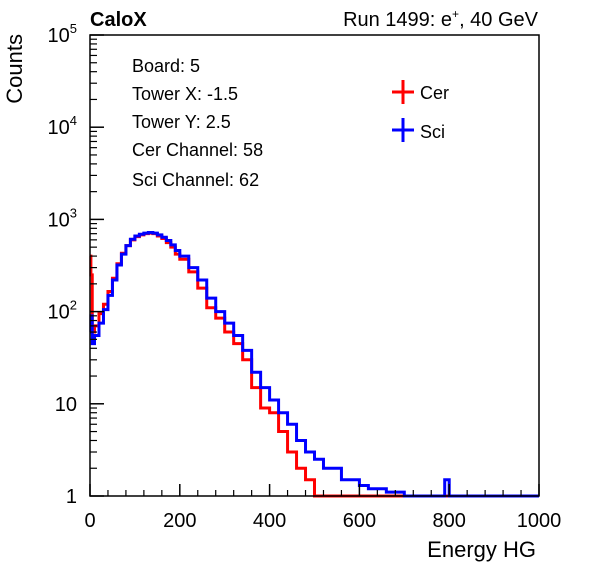  Describe the element at coordinates (441, 19) in the screenshot. I see `run-label: Run 1499: e+, 40 GeV` at that location.